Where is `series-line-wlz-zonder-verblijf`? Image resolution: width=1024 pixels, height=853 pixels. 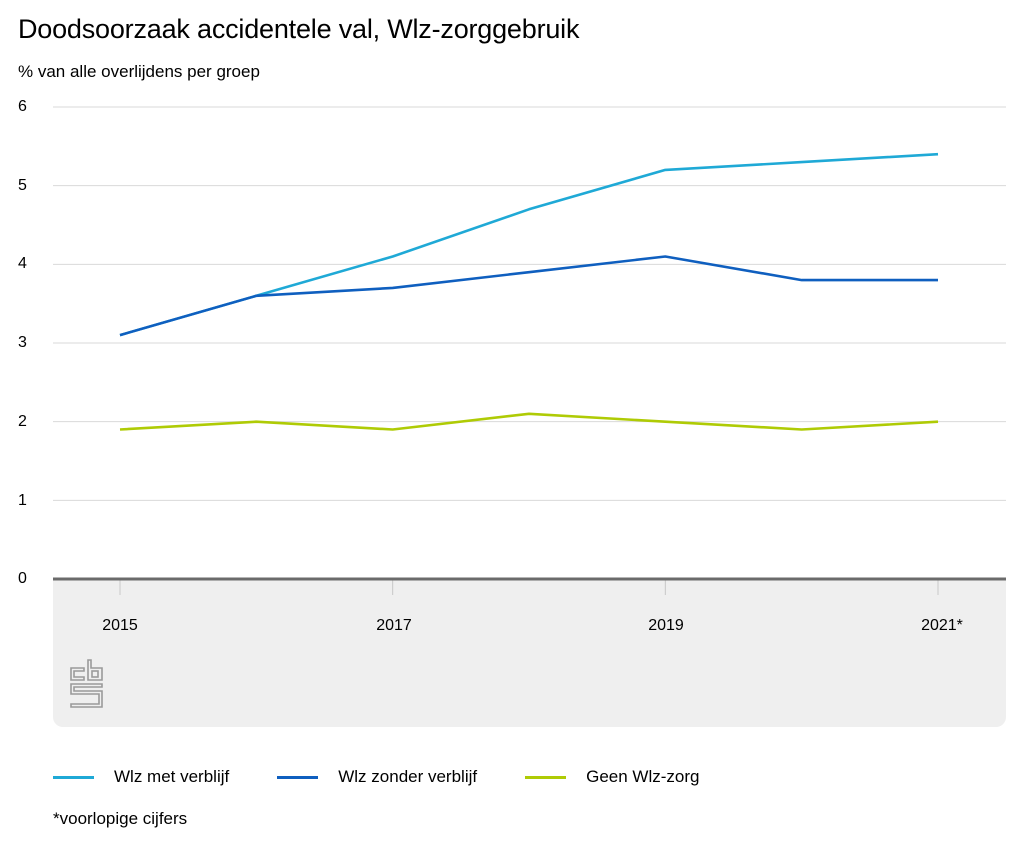
series-line-wlz-zonder-verblijf is located at coordinates (528, 296).